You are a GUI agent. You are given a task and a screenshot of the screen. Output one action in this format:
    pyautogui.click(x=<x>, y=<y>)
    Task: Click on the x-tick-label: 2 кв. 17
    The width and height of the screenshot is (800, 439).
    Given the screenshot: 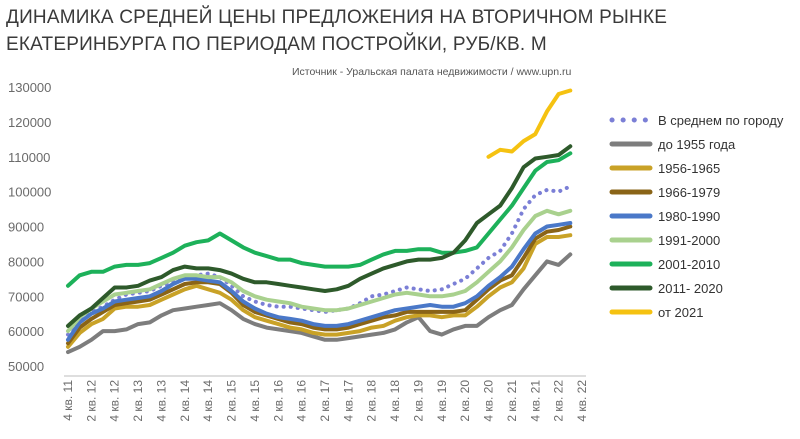 What is the action you would take?
    pyautogui.click(x=325, y=401)
    